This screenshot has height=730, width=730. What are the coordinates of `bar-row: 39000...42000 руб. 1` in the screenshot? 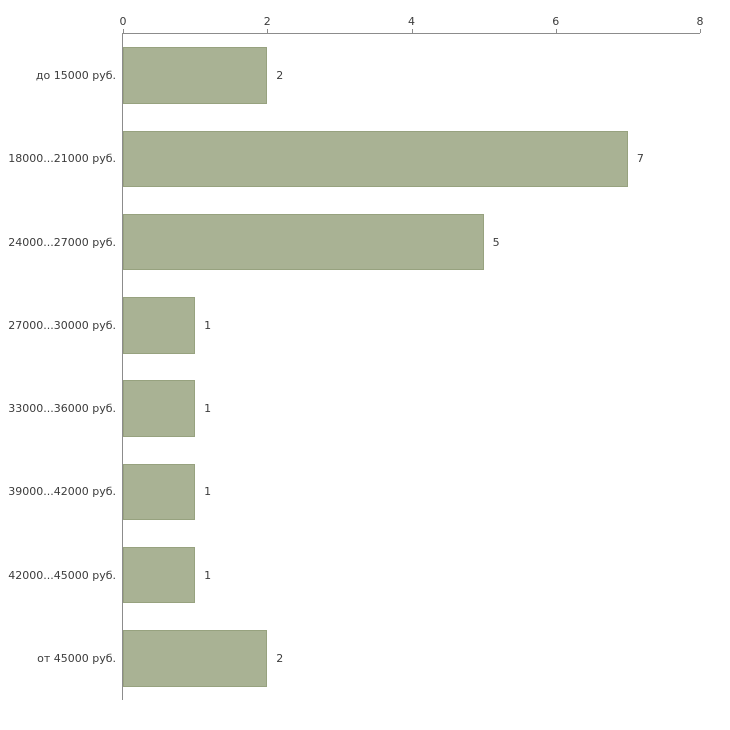 It's located at (354, 491).